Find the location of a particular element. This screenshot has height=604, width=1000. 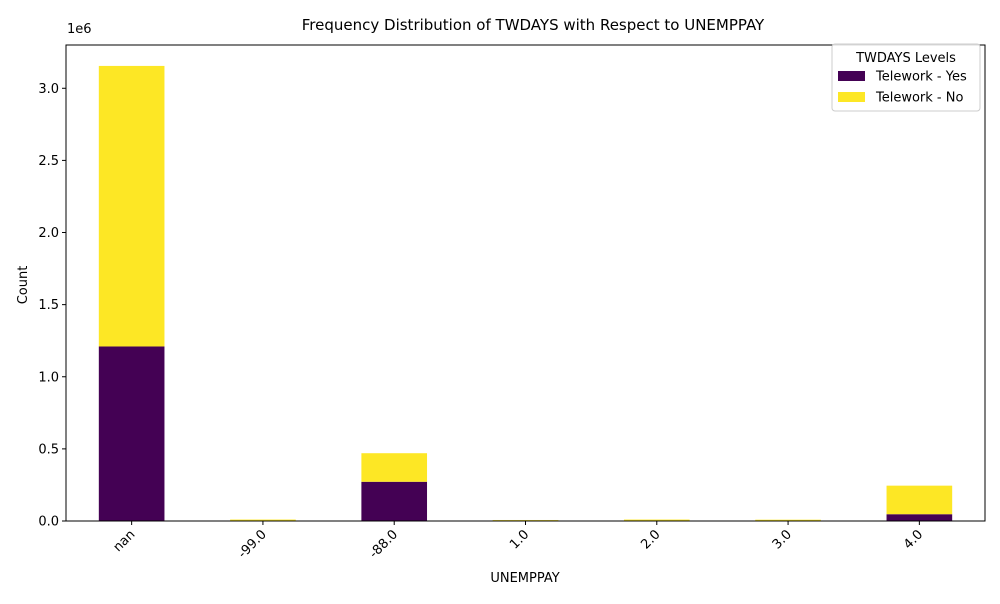

y-tick-label: 1.5 is located at coordinates (48, 305).